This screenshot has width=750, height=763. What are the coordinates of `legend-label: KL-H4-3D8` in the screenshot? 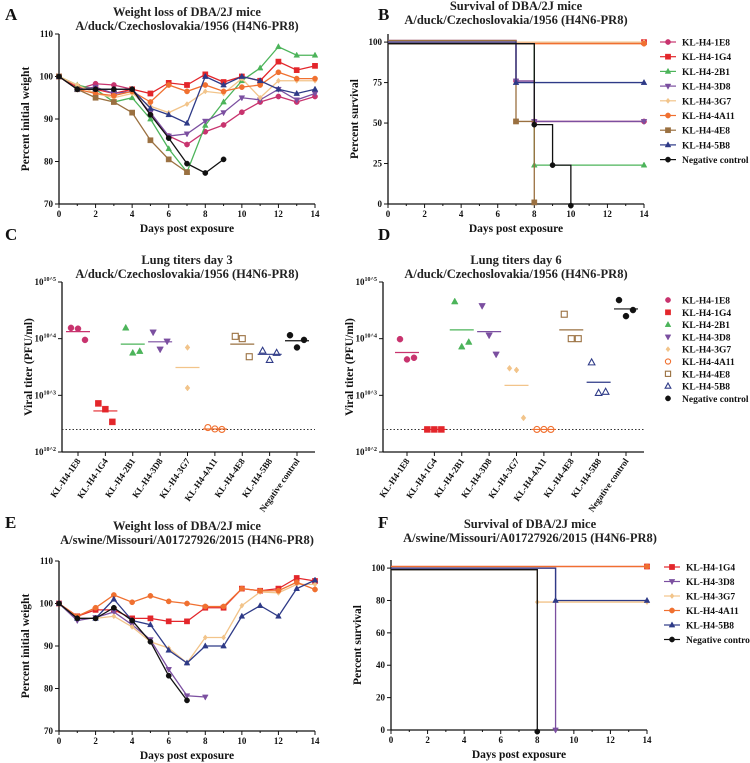 It's located at (710, 583).